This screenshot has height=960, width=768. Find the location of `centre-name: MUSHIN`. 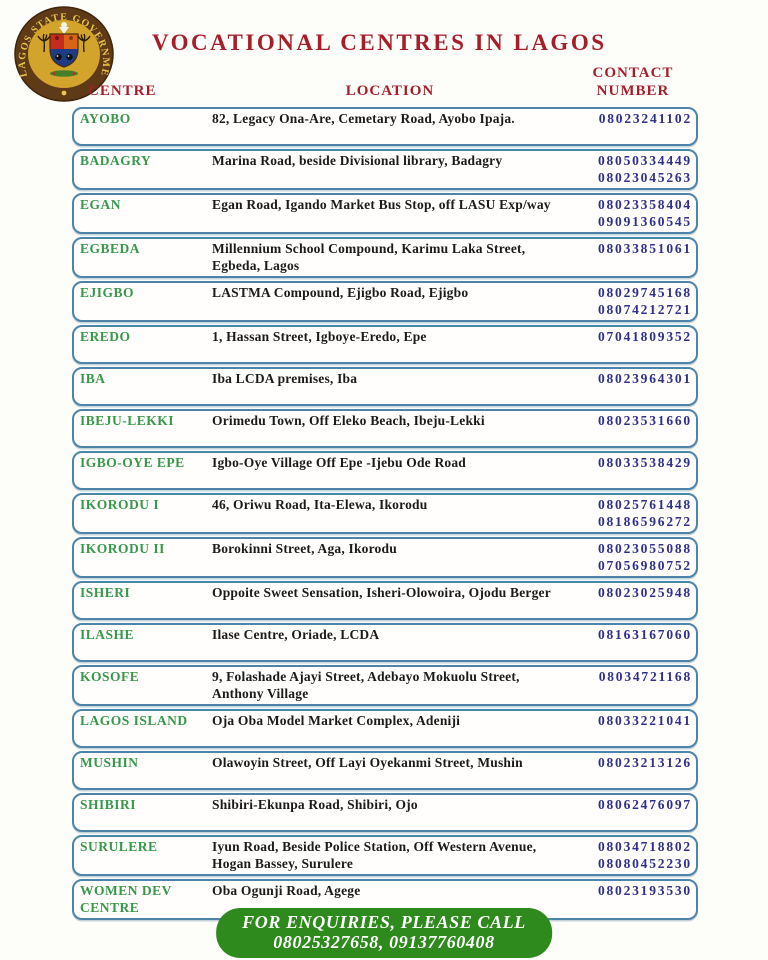

centre-name: MUSHIN is located at coordinates (109, 762).